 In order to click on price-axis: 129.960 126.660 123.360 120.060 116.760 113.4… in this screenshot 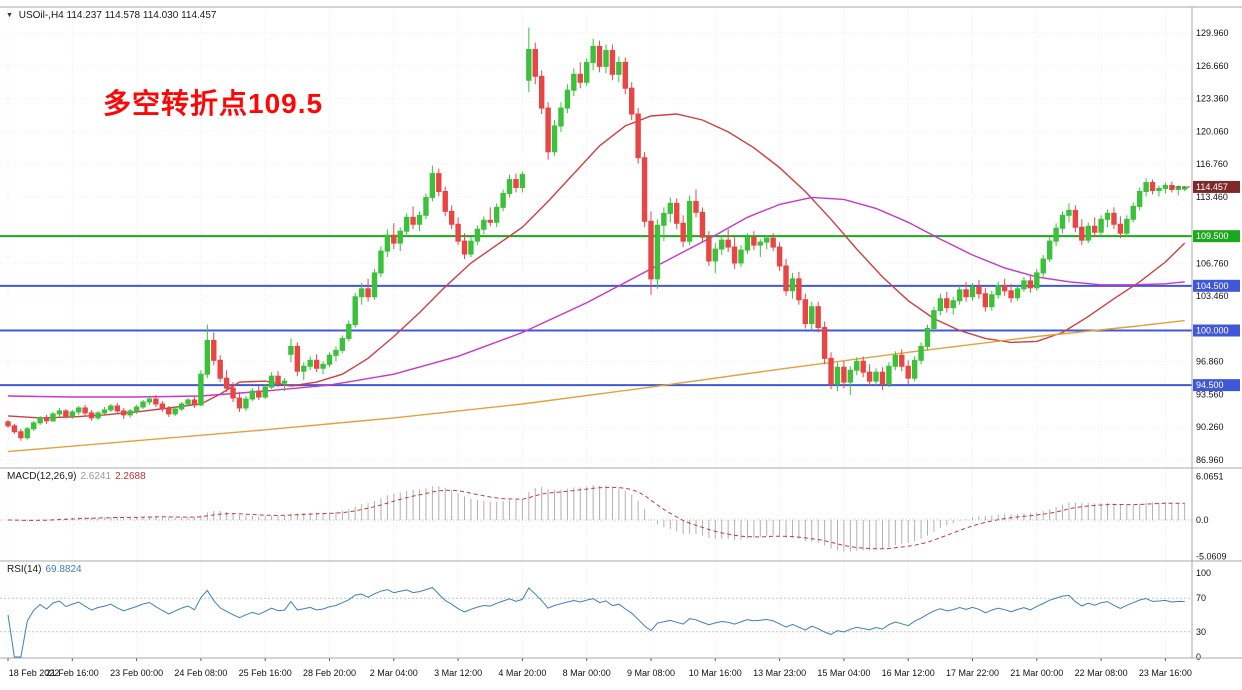, I will do `click(1216, 246)`.